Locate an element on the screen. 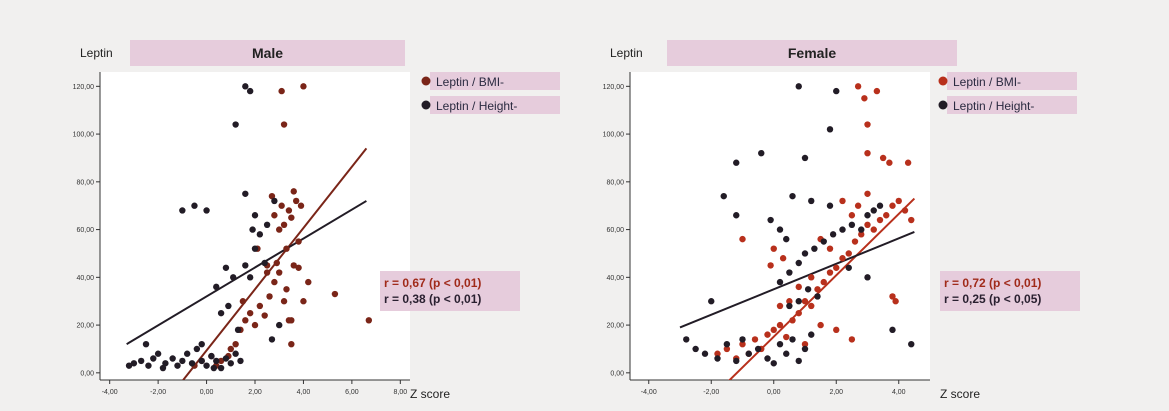 The height and width of the screenshot is (411, 1169). x-tick-label: 0,00 is located at coordinates (774, 392).